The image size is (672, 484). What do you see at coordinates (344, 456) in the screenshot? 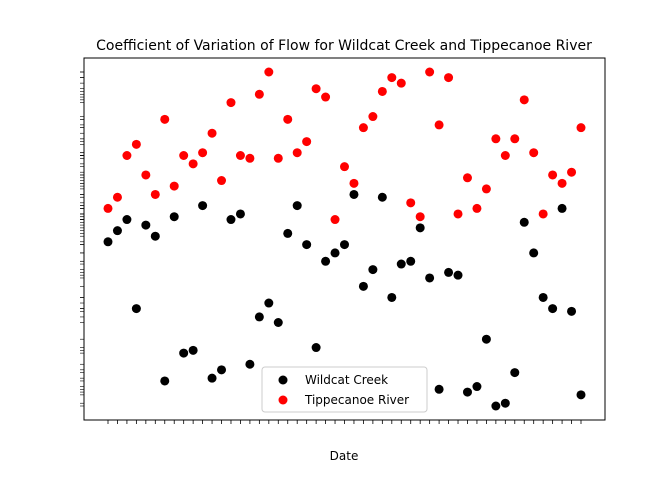
I see `x-axis-label: Date` at bounding box center [344, 456].